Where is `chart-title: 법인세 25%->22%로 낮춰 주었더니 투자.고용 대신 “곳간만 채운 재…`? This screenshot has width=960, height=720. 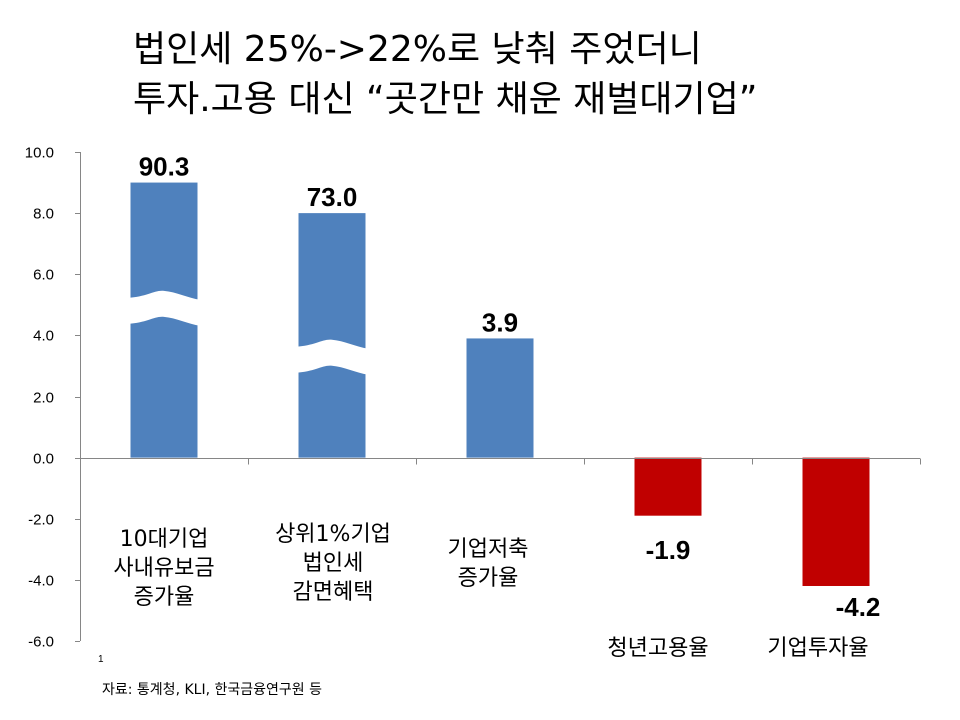
chart-title: 법인세 25%->22%로 낮춰 주었더니 투자.고용 대신 “곳간만 채운 재… is located at coordinates (445, 75).